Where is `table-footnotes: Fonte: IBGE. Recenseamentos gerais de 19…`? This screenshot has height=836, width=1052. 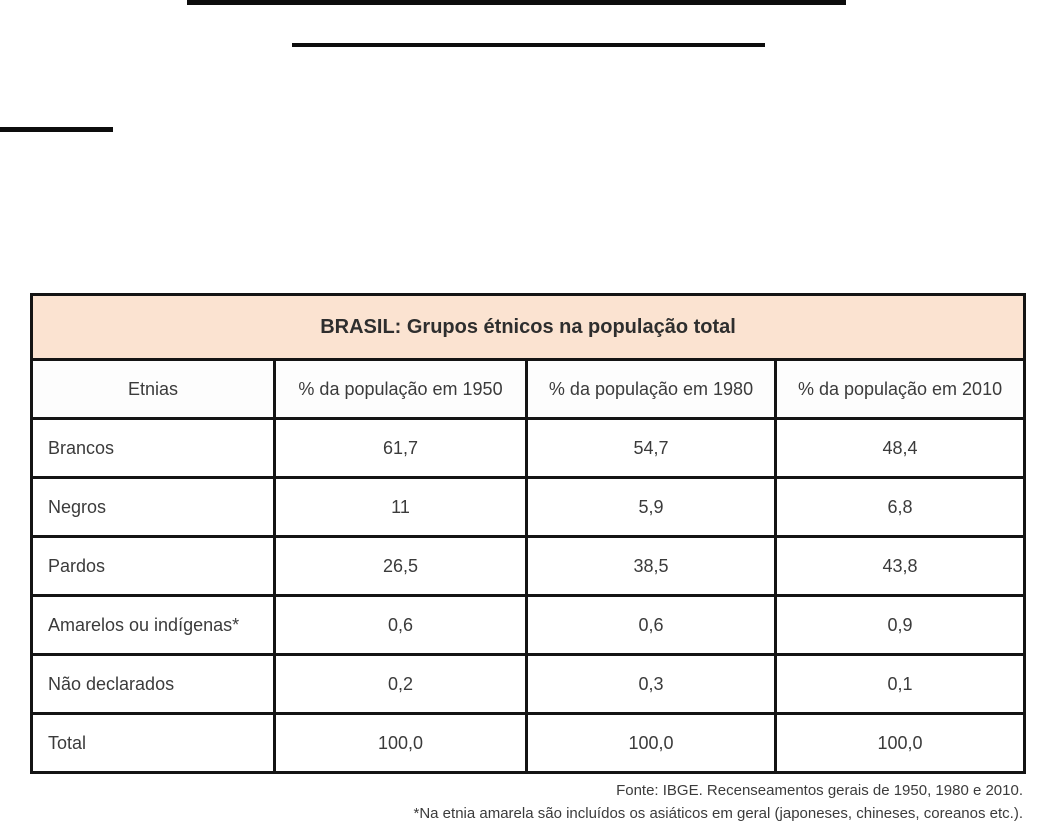 table-footnotes: Fonte: IBGE. Recenseamentos gerais de 19… is located at coordinates (719, 802).